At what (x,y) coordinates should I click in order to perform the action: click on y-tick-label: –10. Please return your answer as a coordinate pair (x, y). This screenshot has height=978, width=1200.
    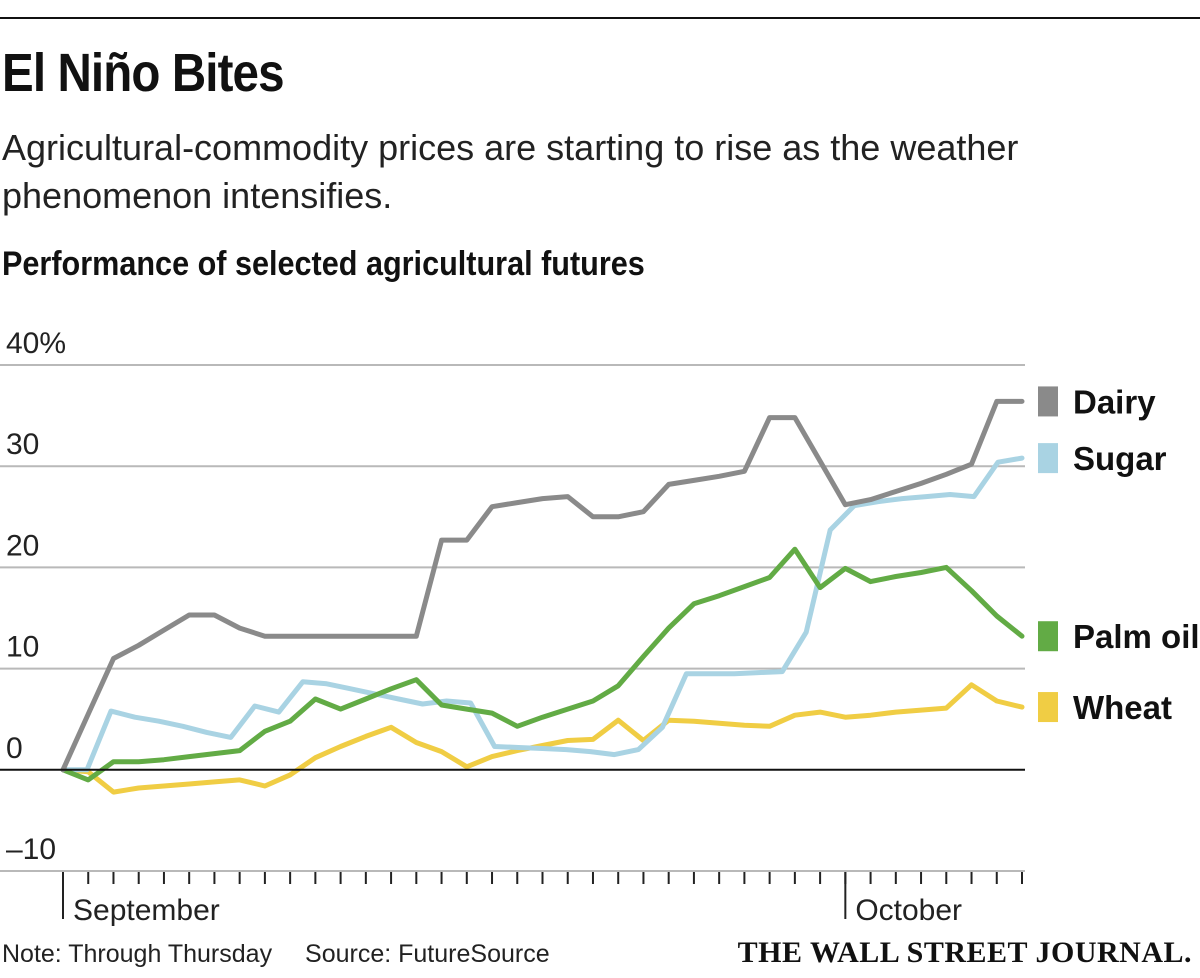
    Looking at the image, I should click on (31, 849).